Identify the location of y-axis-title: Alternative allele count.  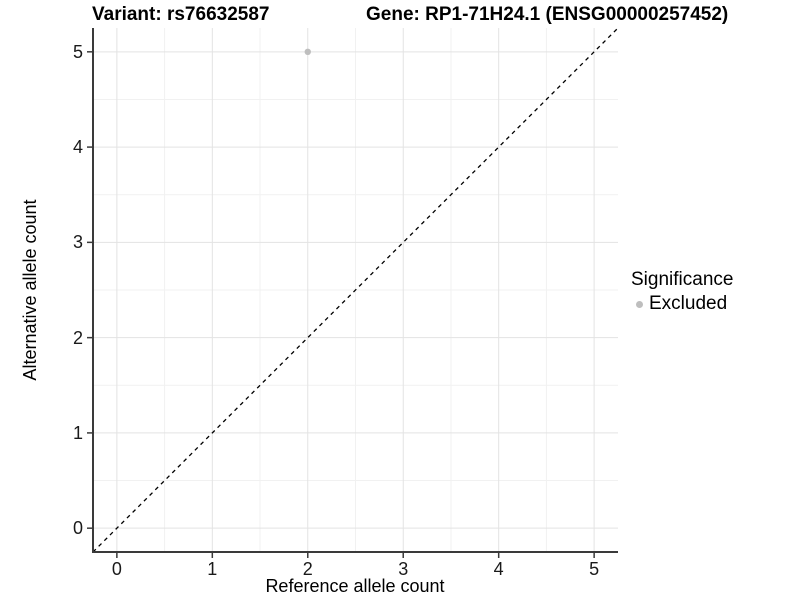
(30, 290).